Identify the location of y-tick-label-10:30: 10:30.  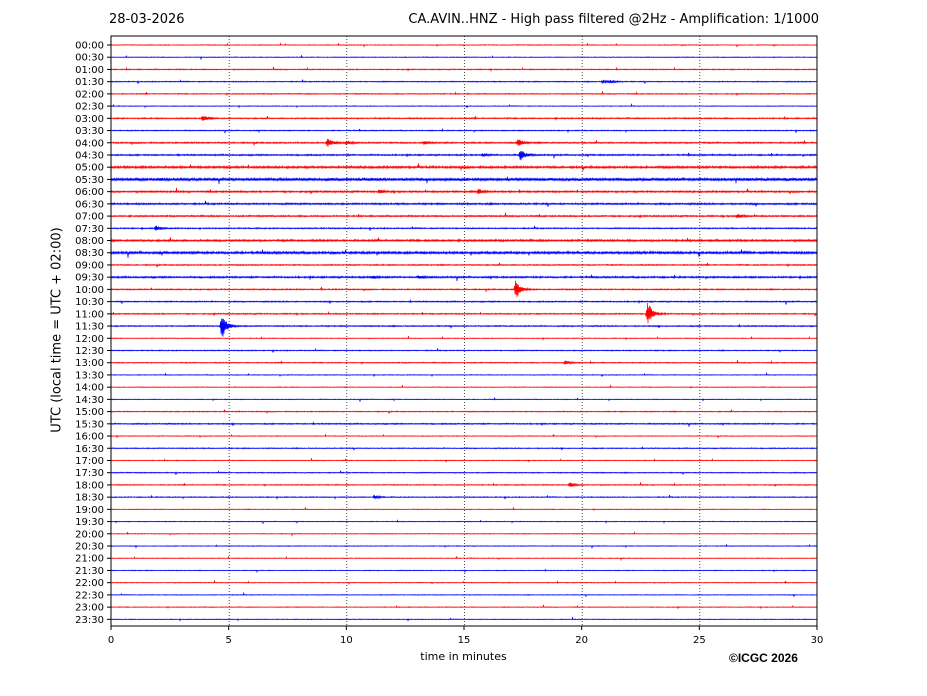
(89, 302).